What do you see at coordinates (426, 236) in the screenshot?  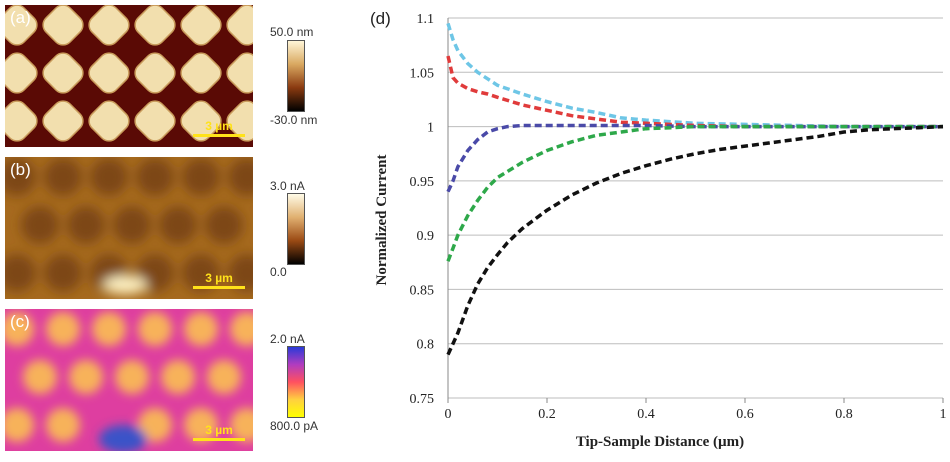 I see `y-tick-label: 0.9` at bounding box center [426, 236].